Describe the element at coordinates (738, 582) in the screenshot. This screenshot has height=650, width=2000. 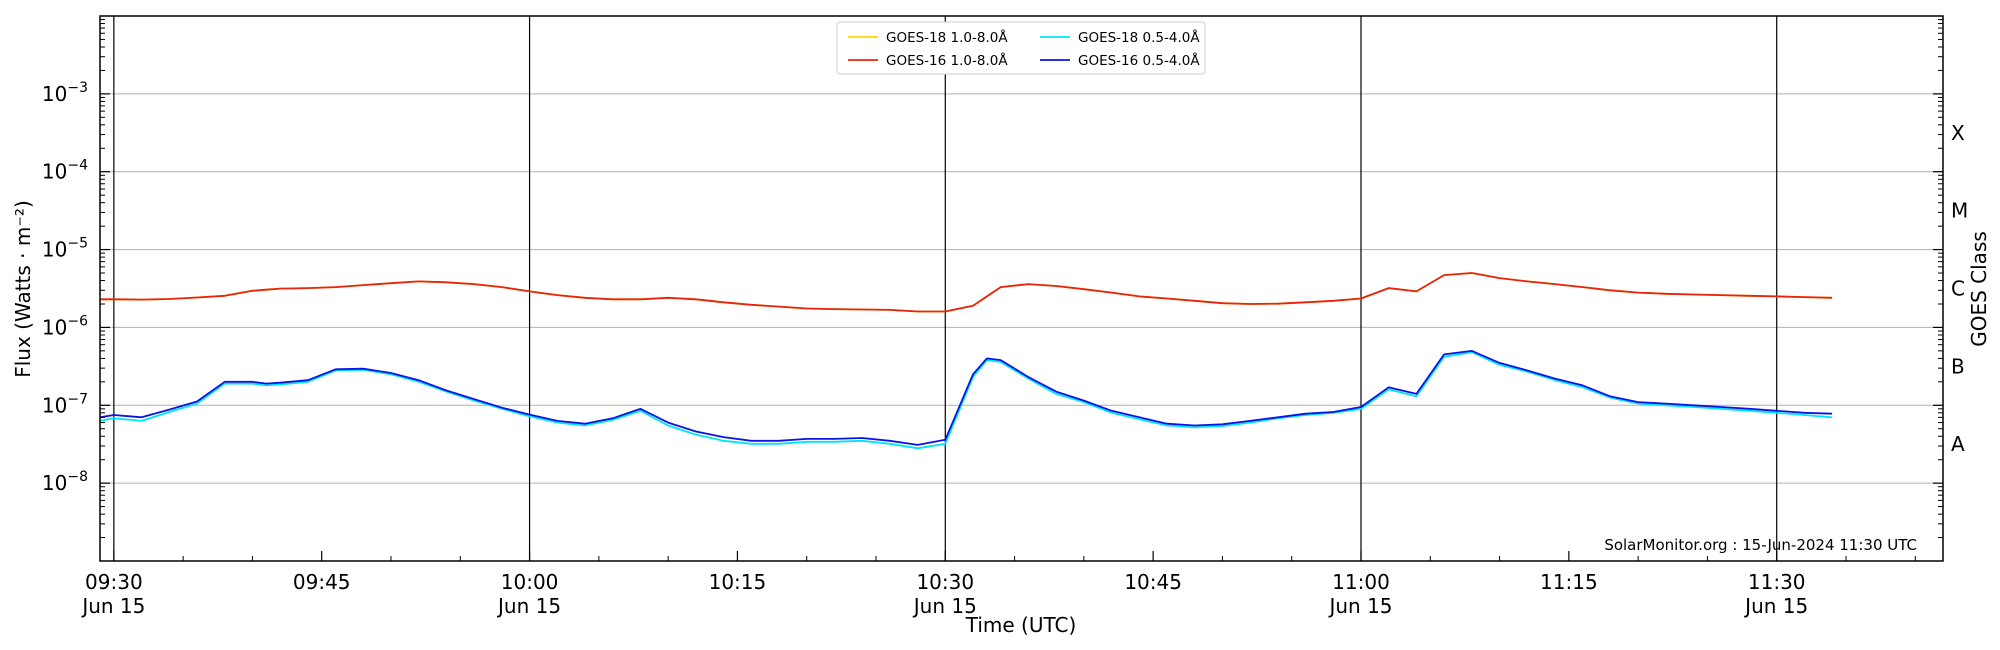
I see `x-tick-label: 10:15` at that location.